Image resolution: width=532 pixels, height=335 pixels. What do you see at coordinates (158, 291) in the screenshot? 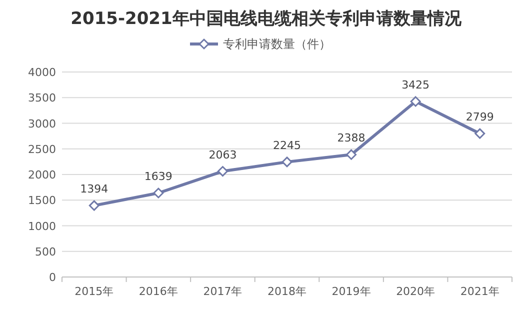
I see `x-tick-label: 2016年` at bounding box center [158, 291].